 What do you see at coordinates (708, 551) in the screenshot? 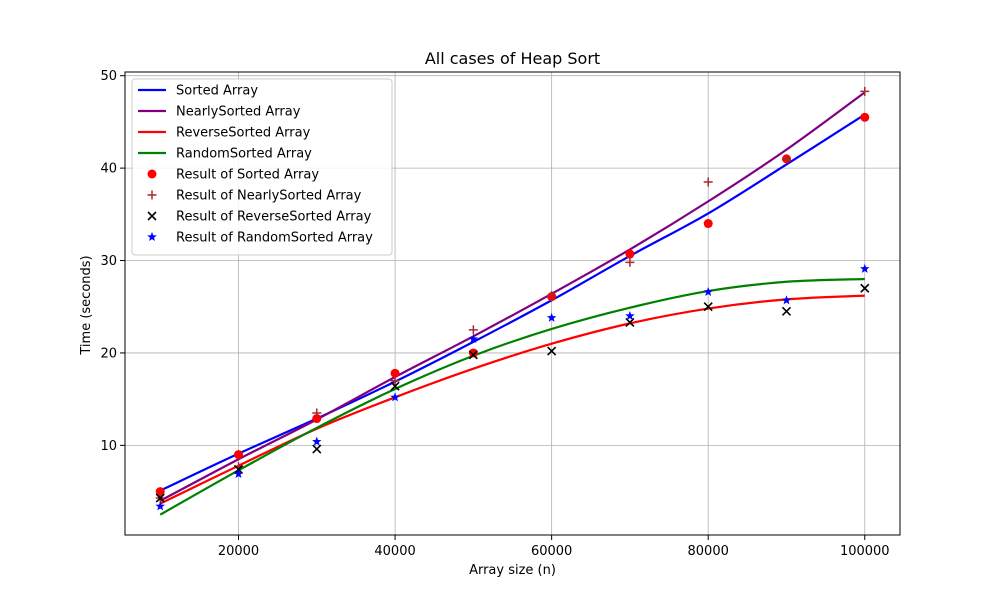
I see `x-tick-label: 80000` at bounding box center [708, 551].